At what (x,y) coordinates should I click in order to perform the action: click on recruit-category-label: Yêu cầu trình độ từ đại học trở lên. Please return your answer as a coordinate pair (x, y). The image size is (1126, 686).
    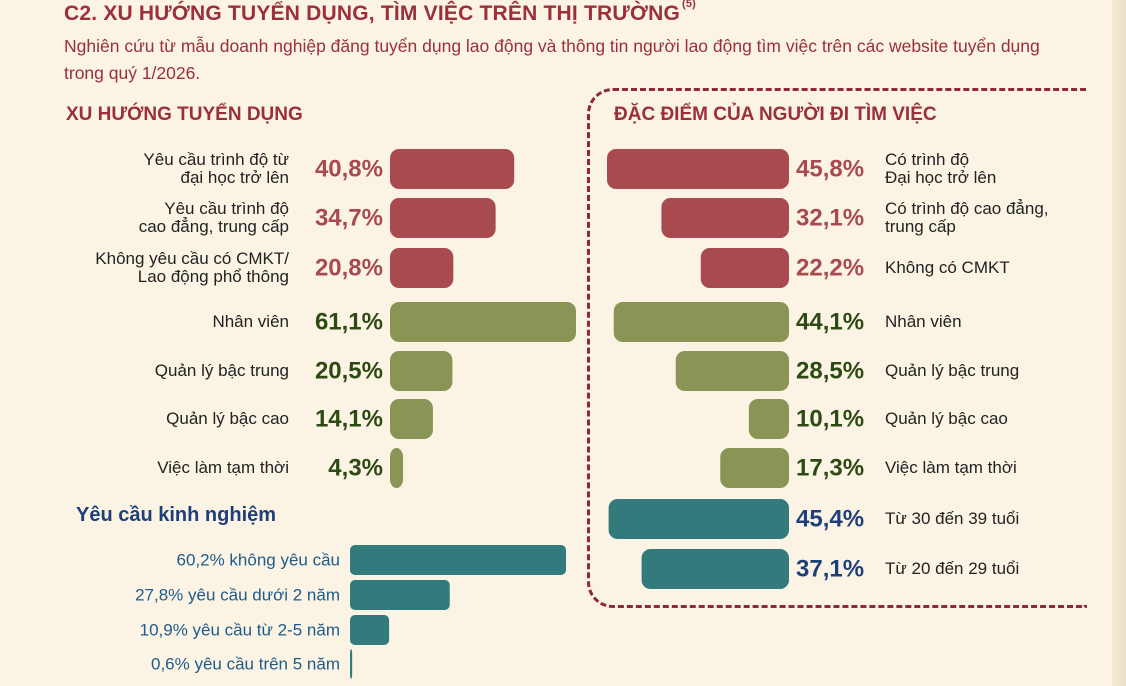
    Looking at the image, I should click on (216, 168).